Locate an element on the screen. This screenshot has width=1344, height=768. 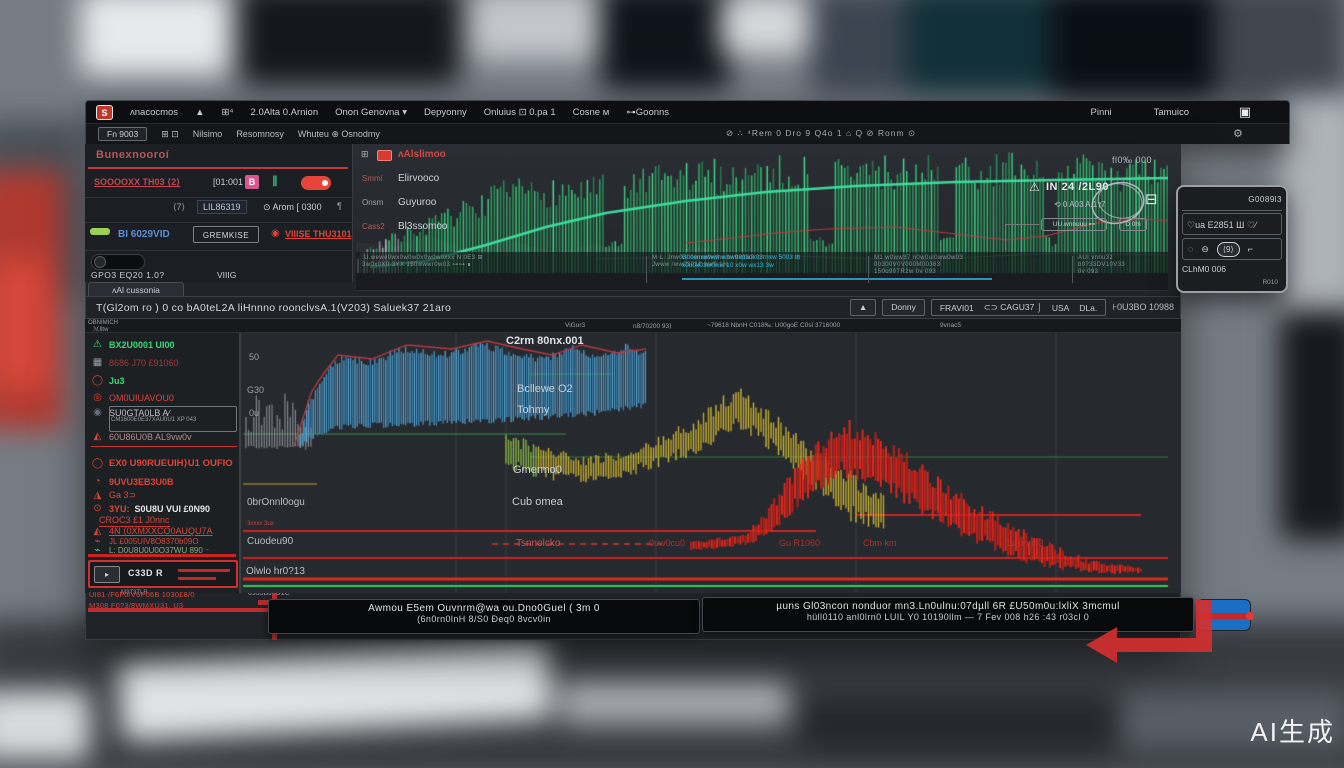
sidebar-item: ◭ 4N ⟨0XMXXCO0AUQU7A is located at coordinates (152, 531).